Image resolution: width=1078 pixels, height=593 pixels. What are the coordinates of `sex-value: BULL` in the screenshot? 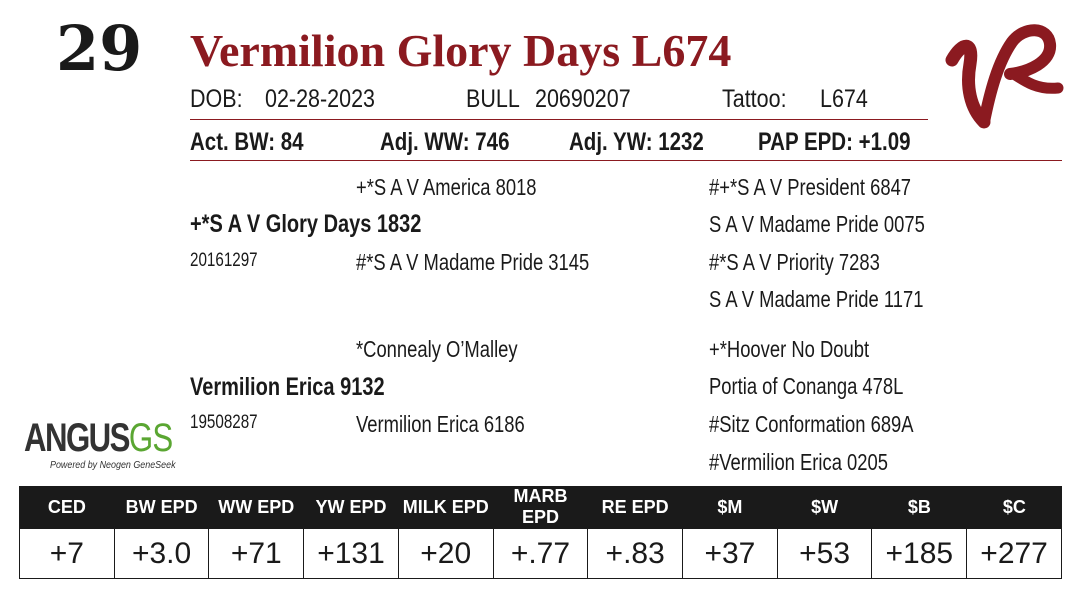 It's located at (493, 99).